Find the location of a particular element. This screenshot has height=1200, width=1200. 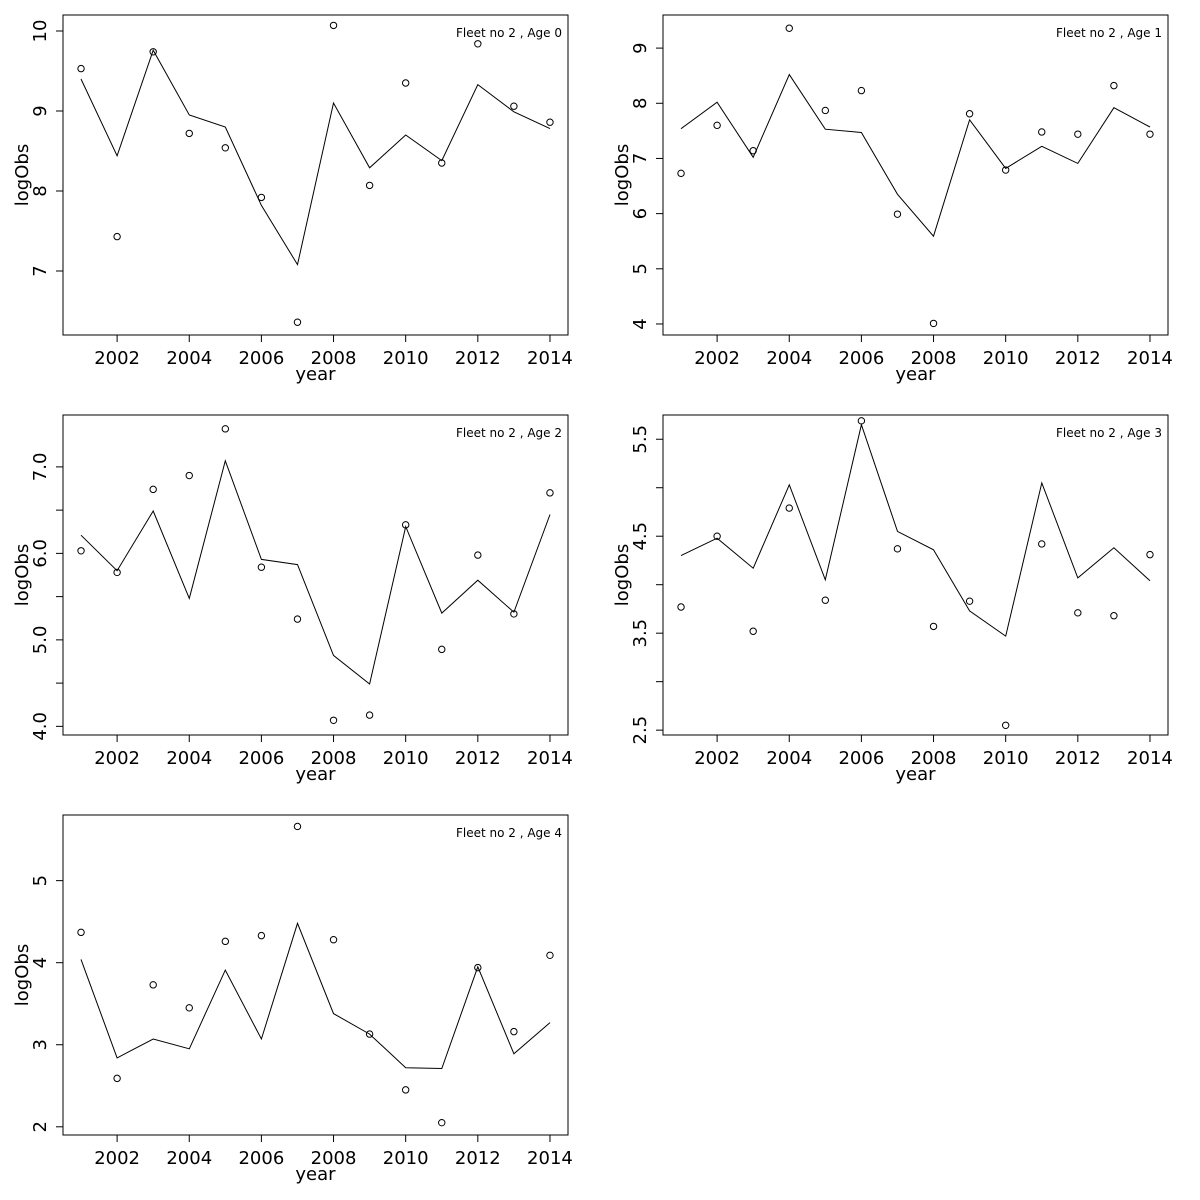

y-tick-label: 2.5 is located at coordinates (640, 730).